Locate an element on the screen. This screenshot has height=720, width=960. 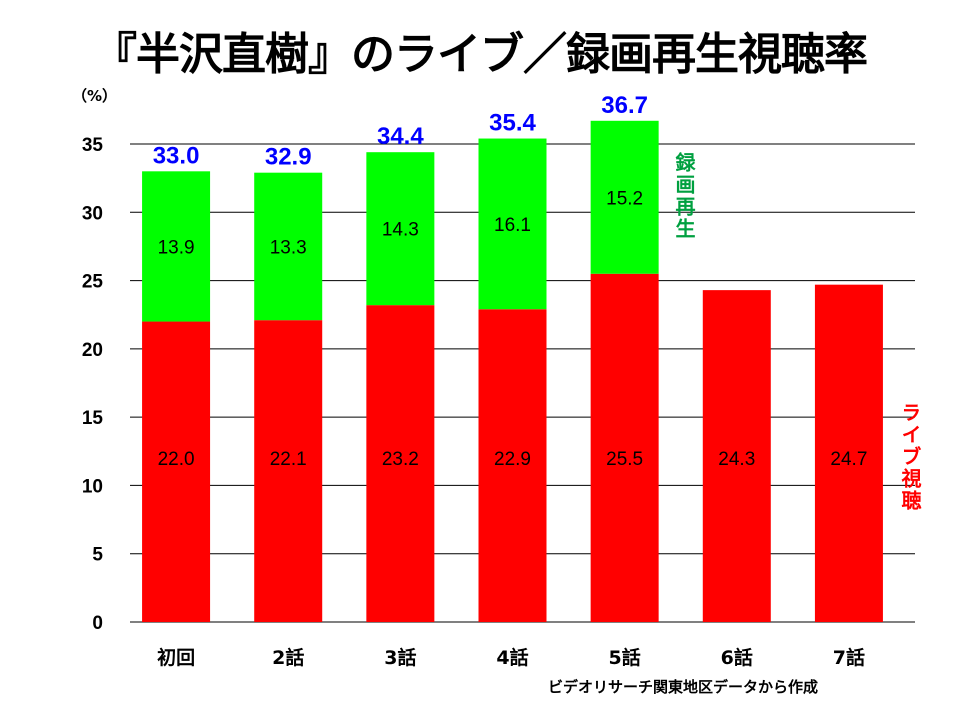
y-axis-label: （%） is located at coordinates (94, 96).